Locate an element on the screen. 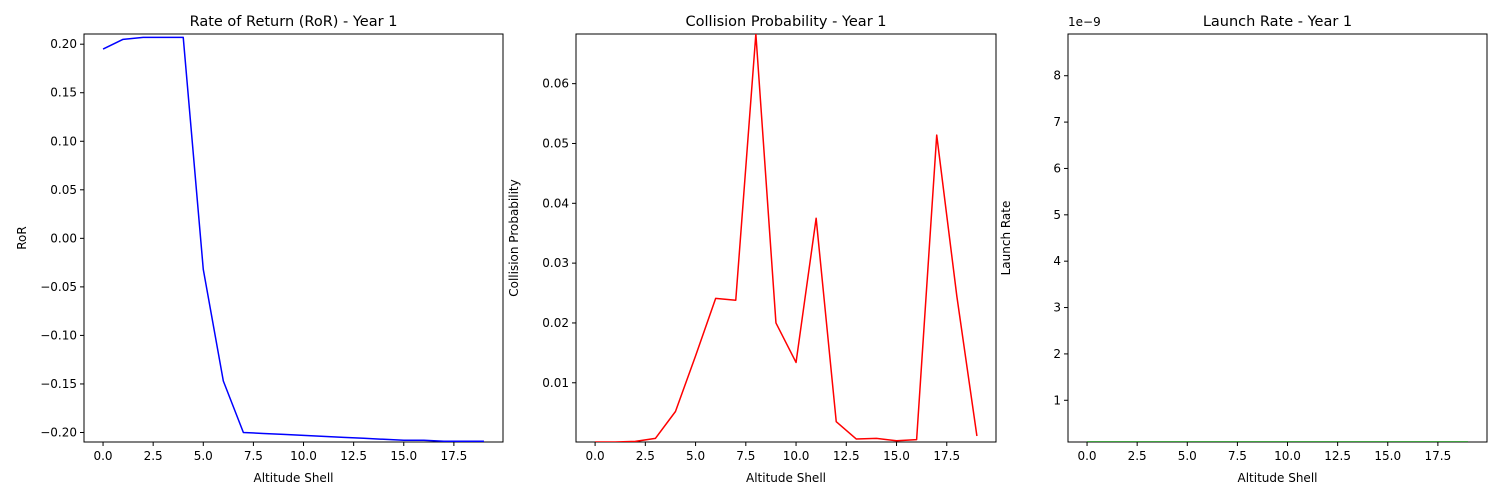 Image resolution: width=1500 pixels, height=500 pixels. y-tick-label: 8 is located at coordinates (1057, 76).